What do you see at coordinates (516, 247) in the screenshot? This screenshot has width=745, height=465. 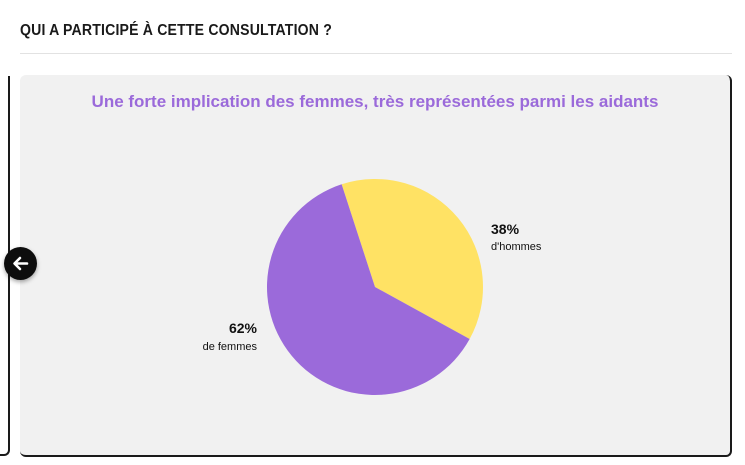 I see `slice-men-label: d'hommes` at bounding box center [516, 247].